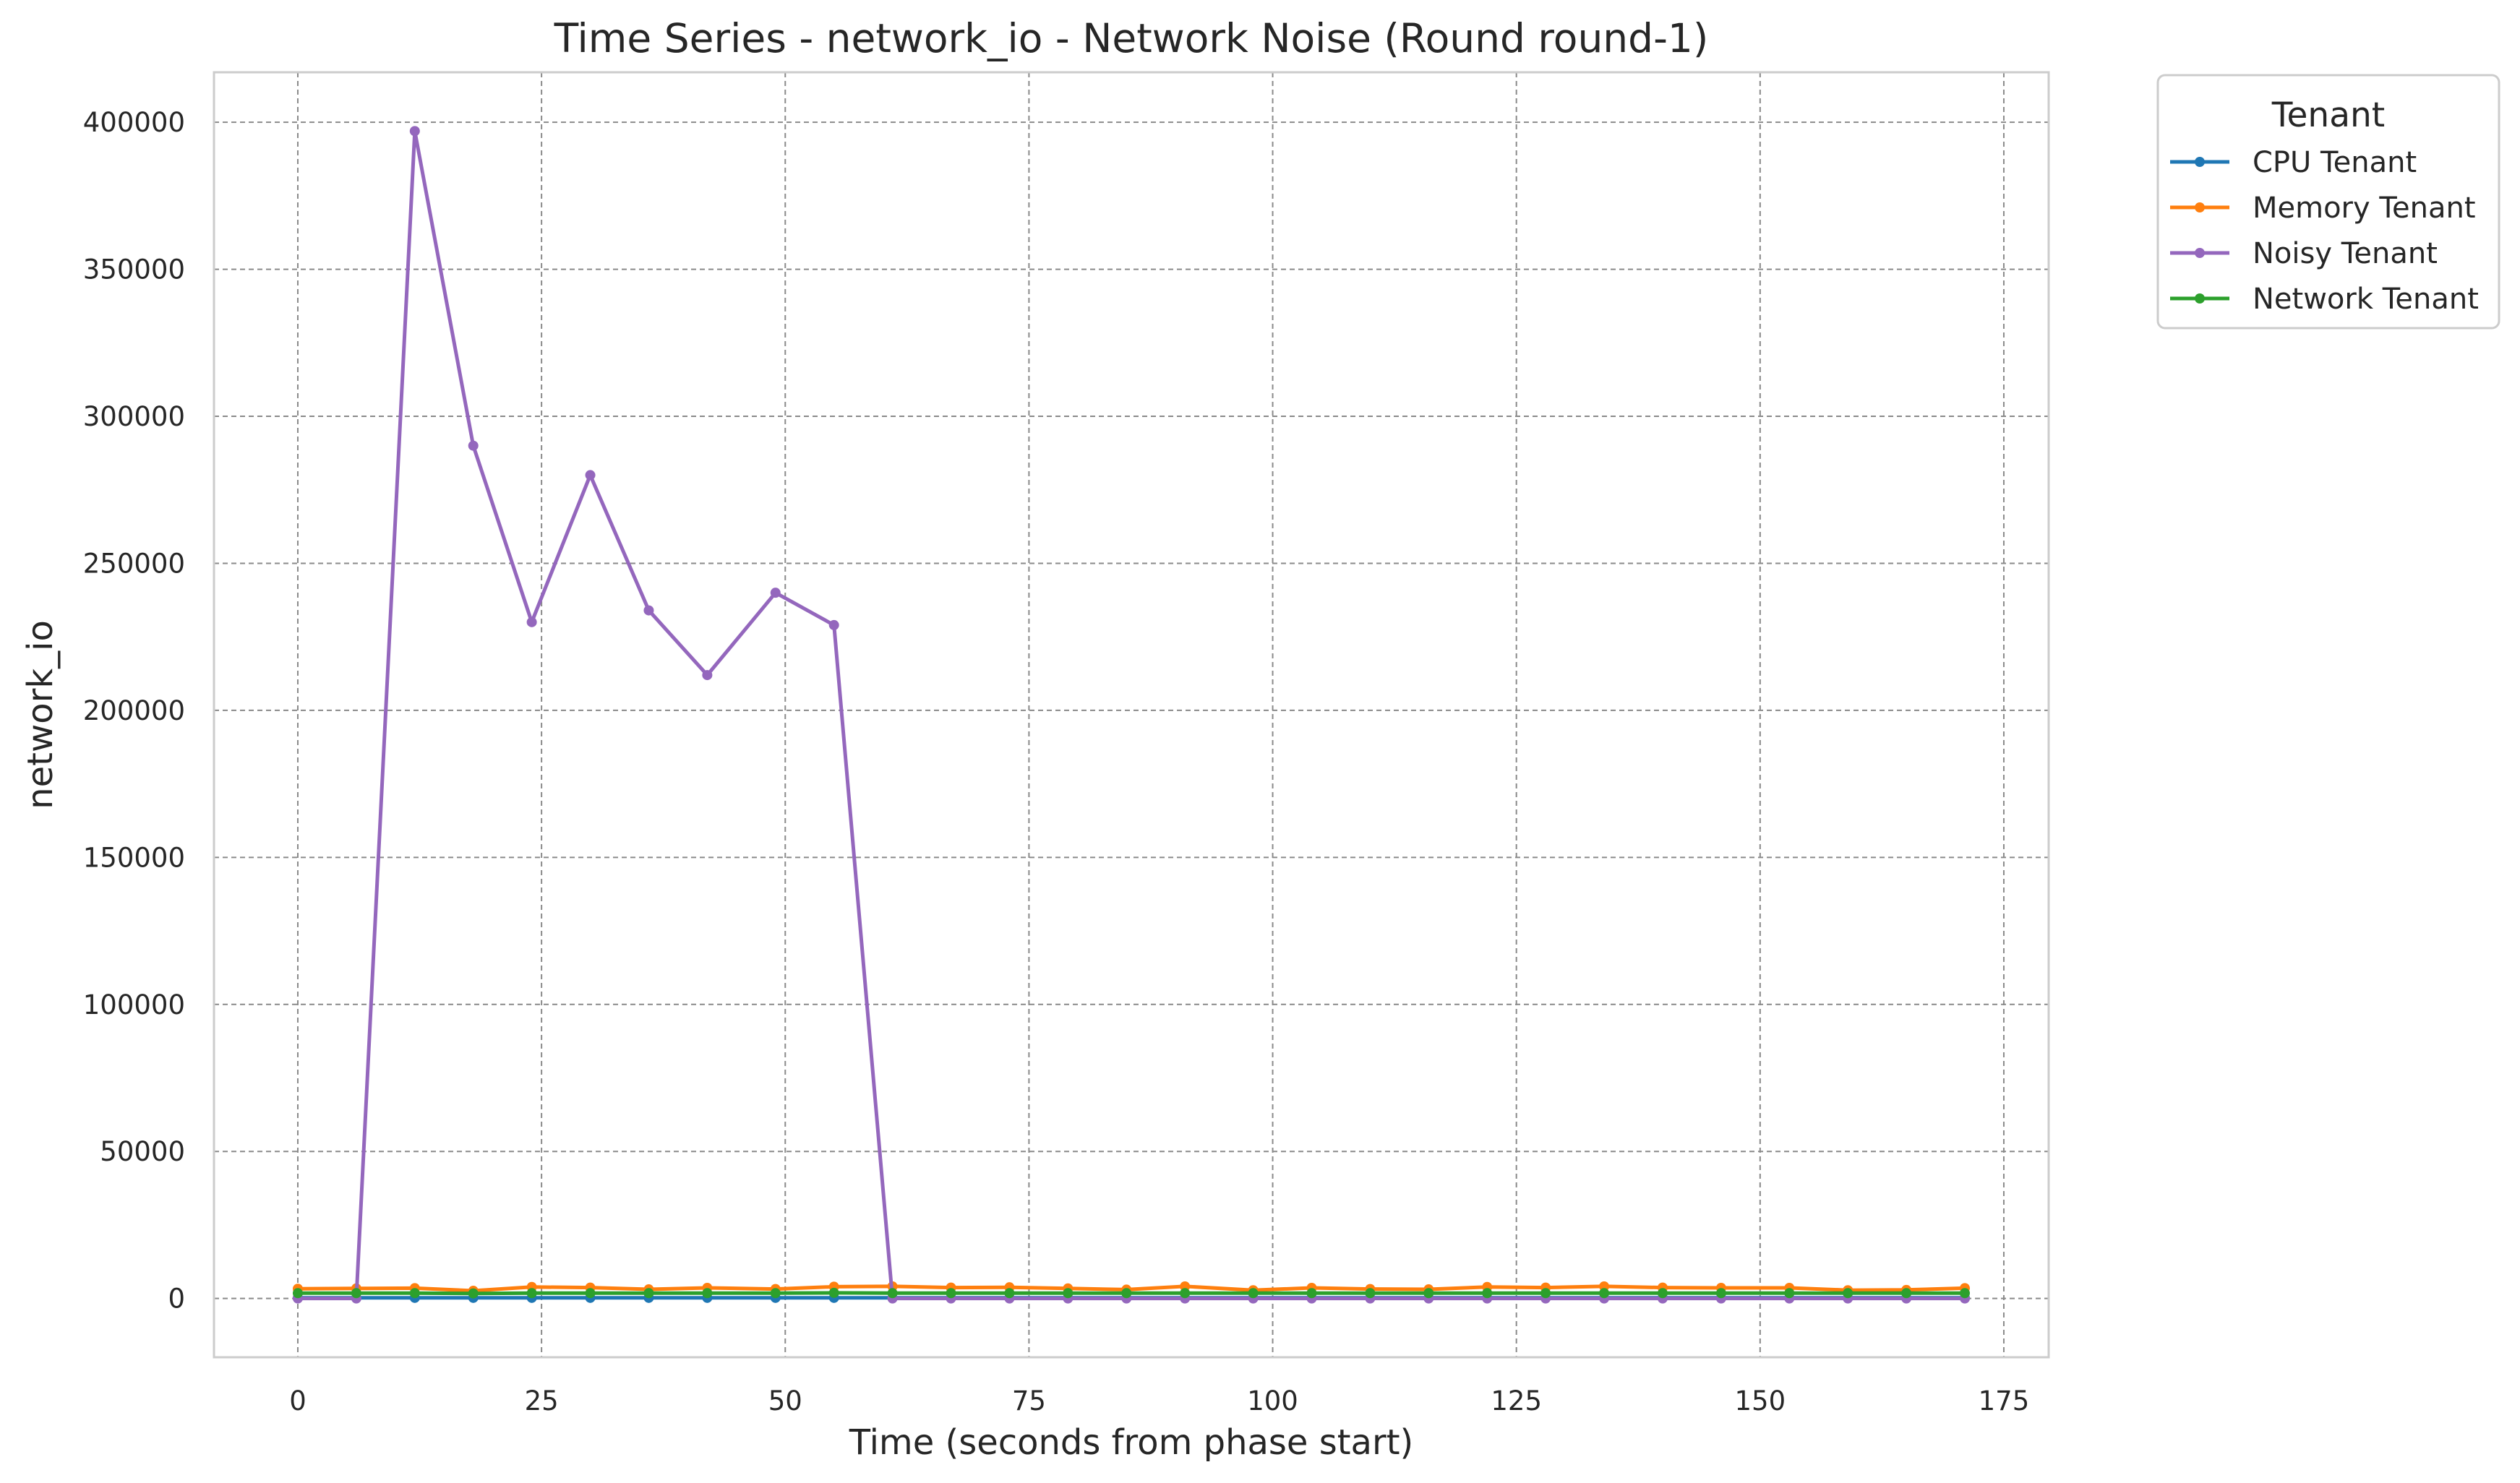 The image size is (2520, 1483). What do you see at coordinates (176, 1299) in the screenshot?
I see `y-tick-label: 0` at bounding box center [176, 1299].